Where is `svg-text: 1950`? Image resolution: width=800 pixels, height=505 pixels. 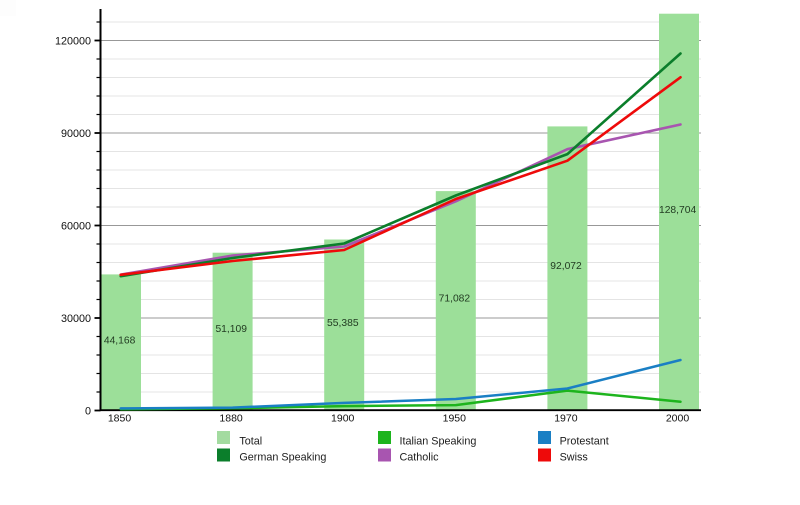
svg-text: 1950 is located at coordinates (455, 419).